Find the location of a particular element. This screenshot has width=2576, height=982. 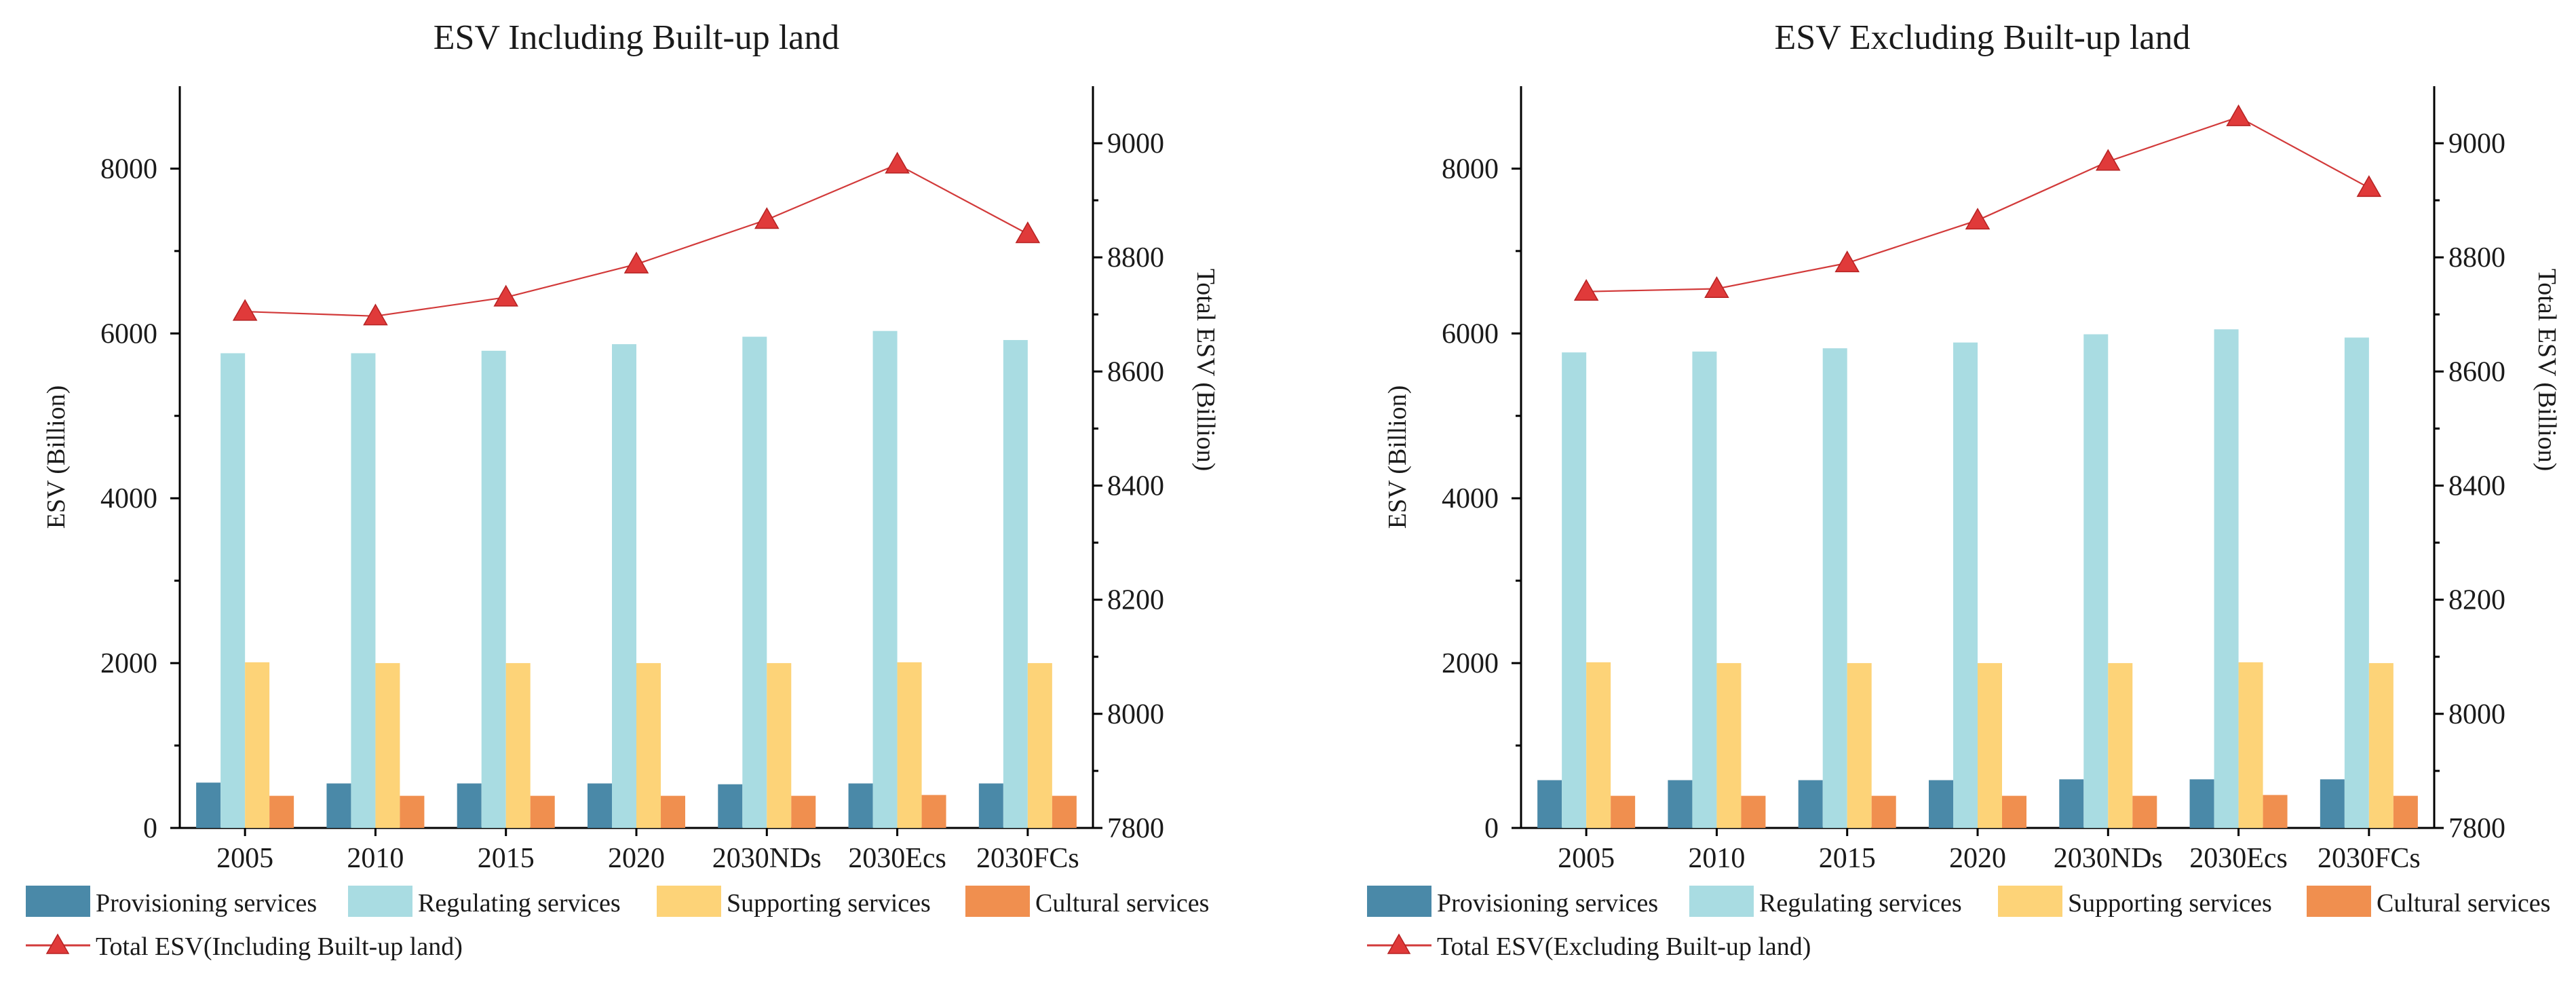

chart-title: ESV Including Built-up land is located at coordinates (636, 37).